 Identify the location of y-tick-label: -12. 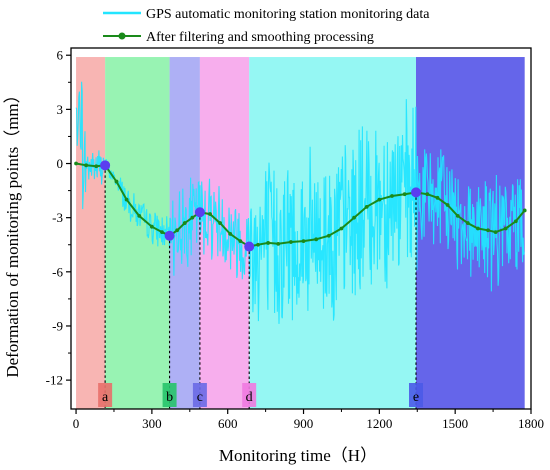
(54, 380).